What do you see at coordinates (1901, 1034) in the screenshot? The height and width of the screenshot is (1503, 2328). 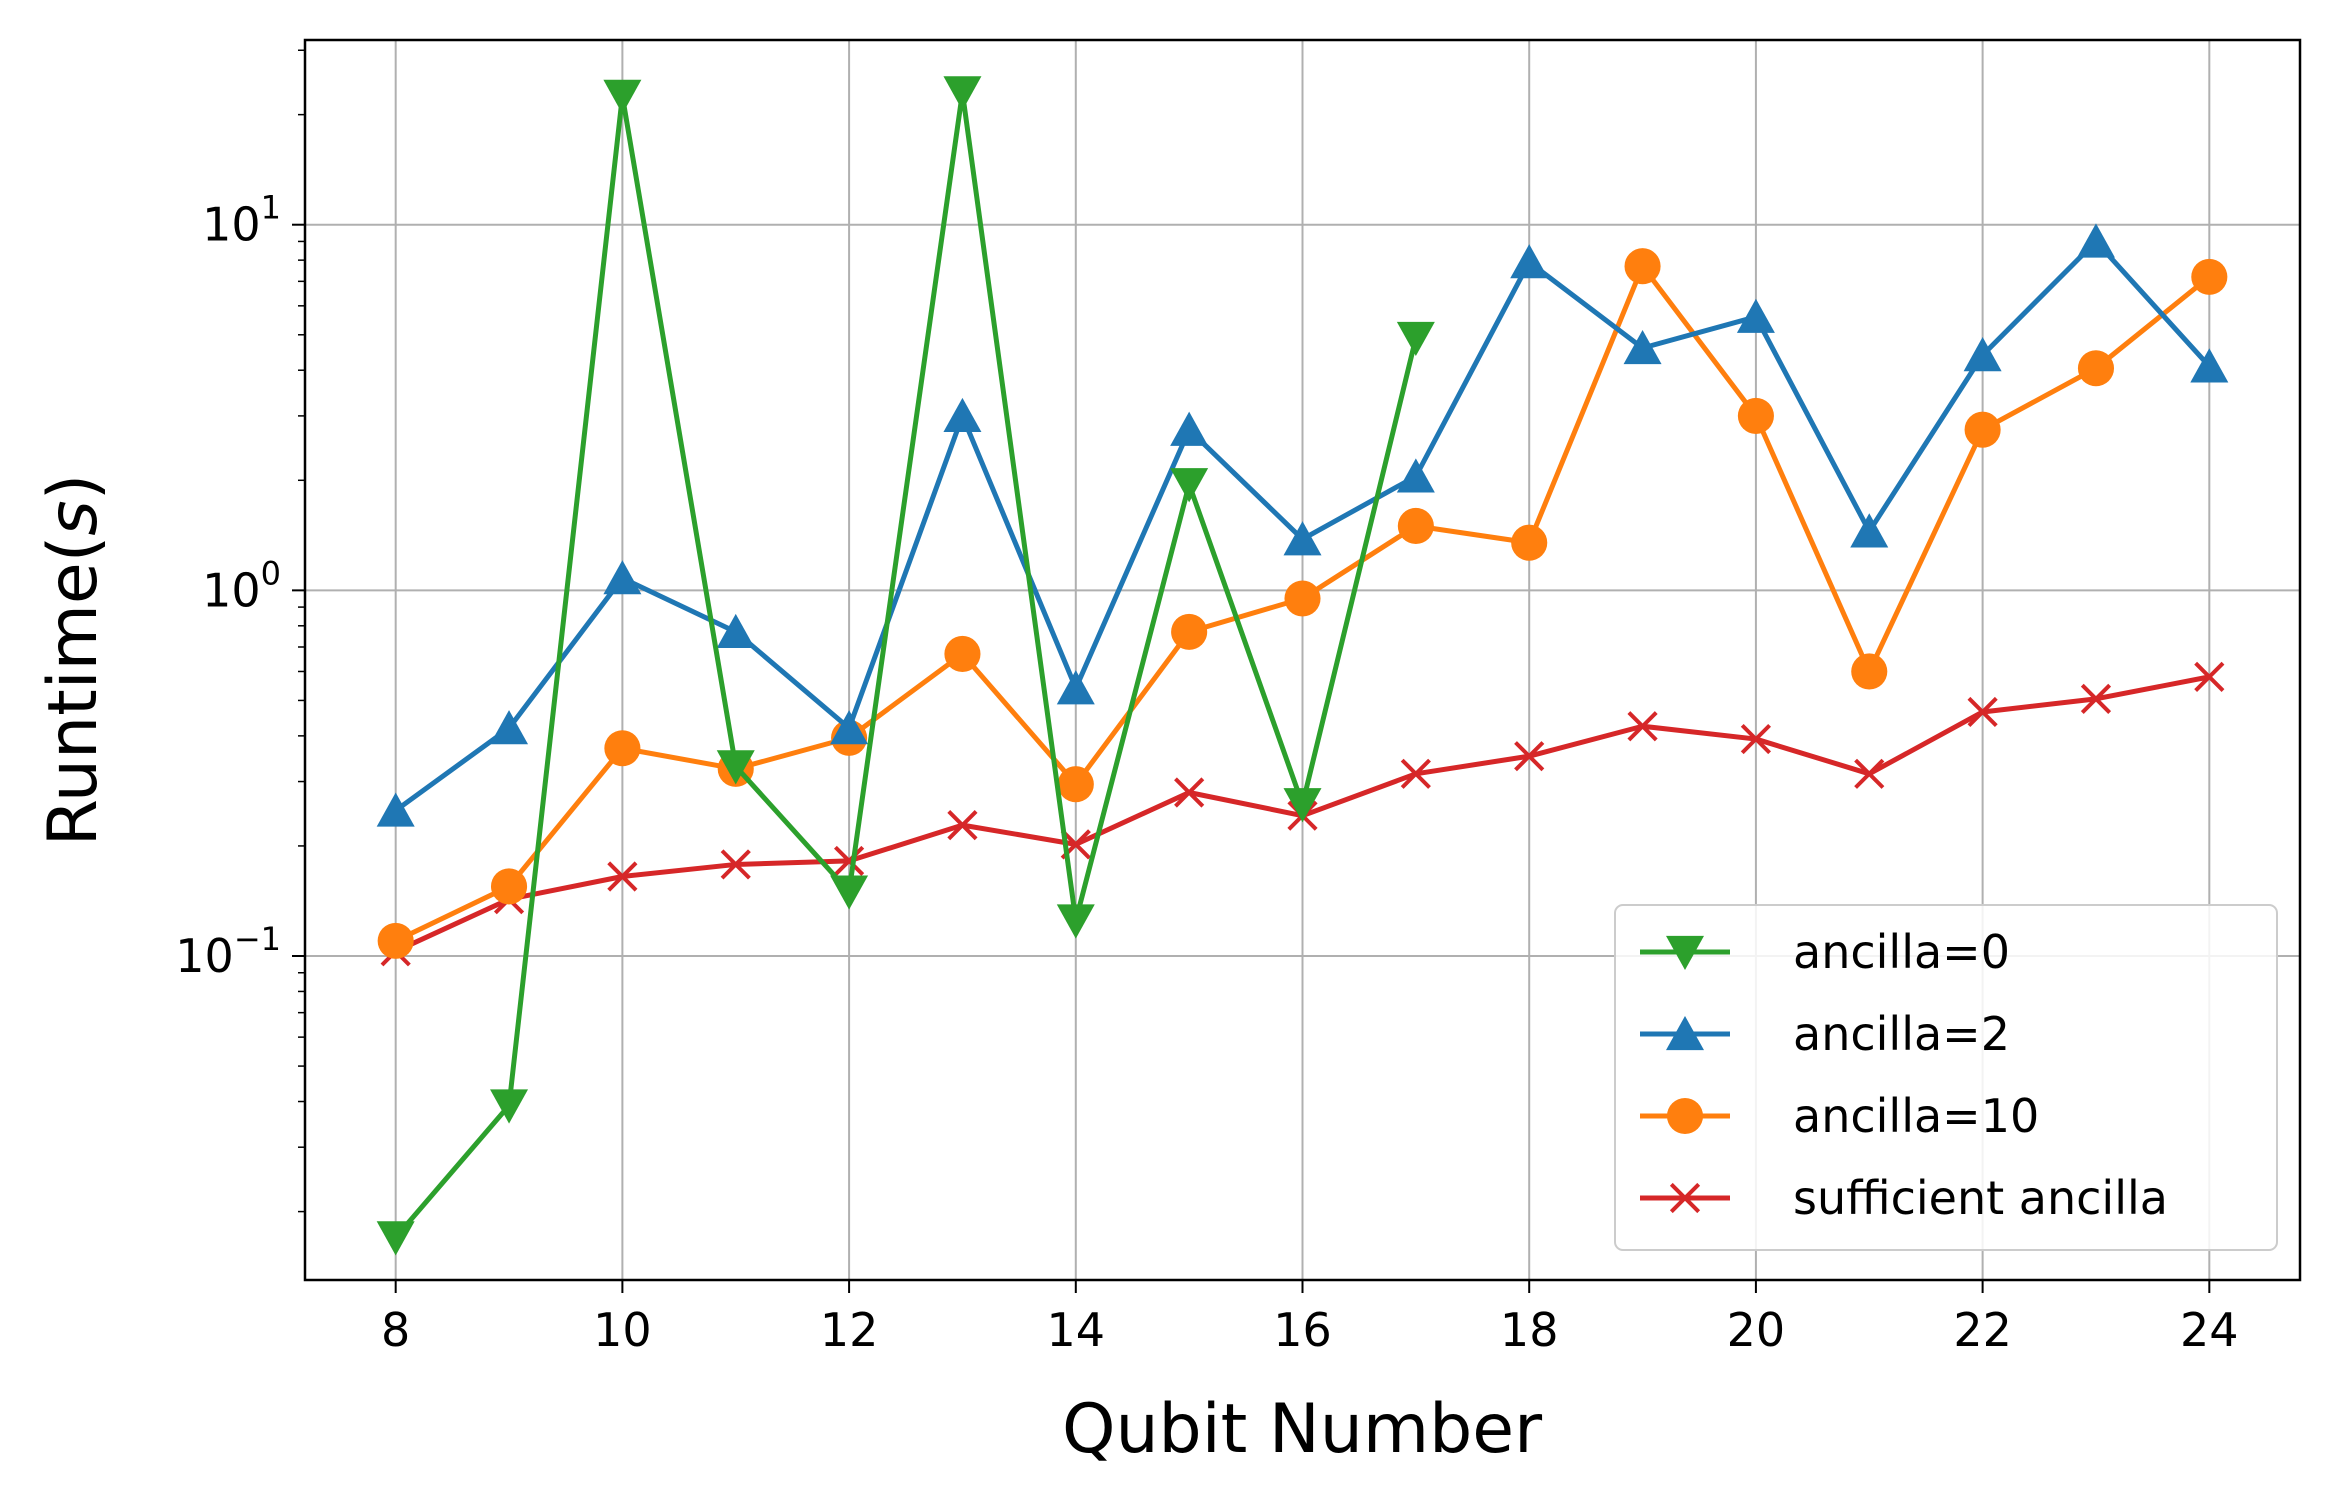 I see `legend-label: ancilla=2` at bounding box center [1901, 1034].